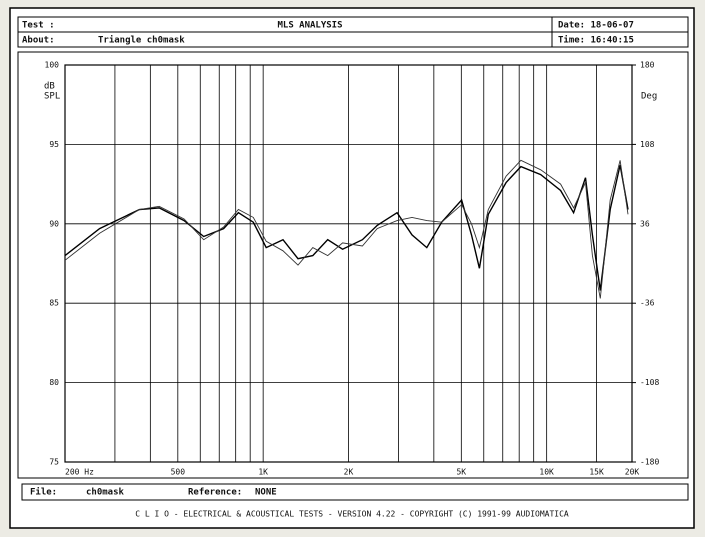 This screenshot has height=537, width=705. I want to click on y2-tick-label: -180, so click(649, 462).